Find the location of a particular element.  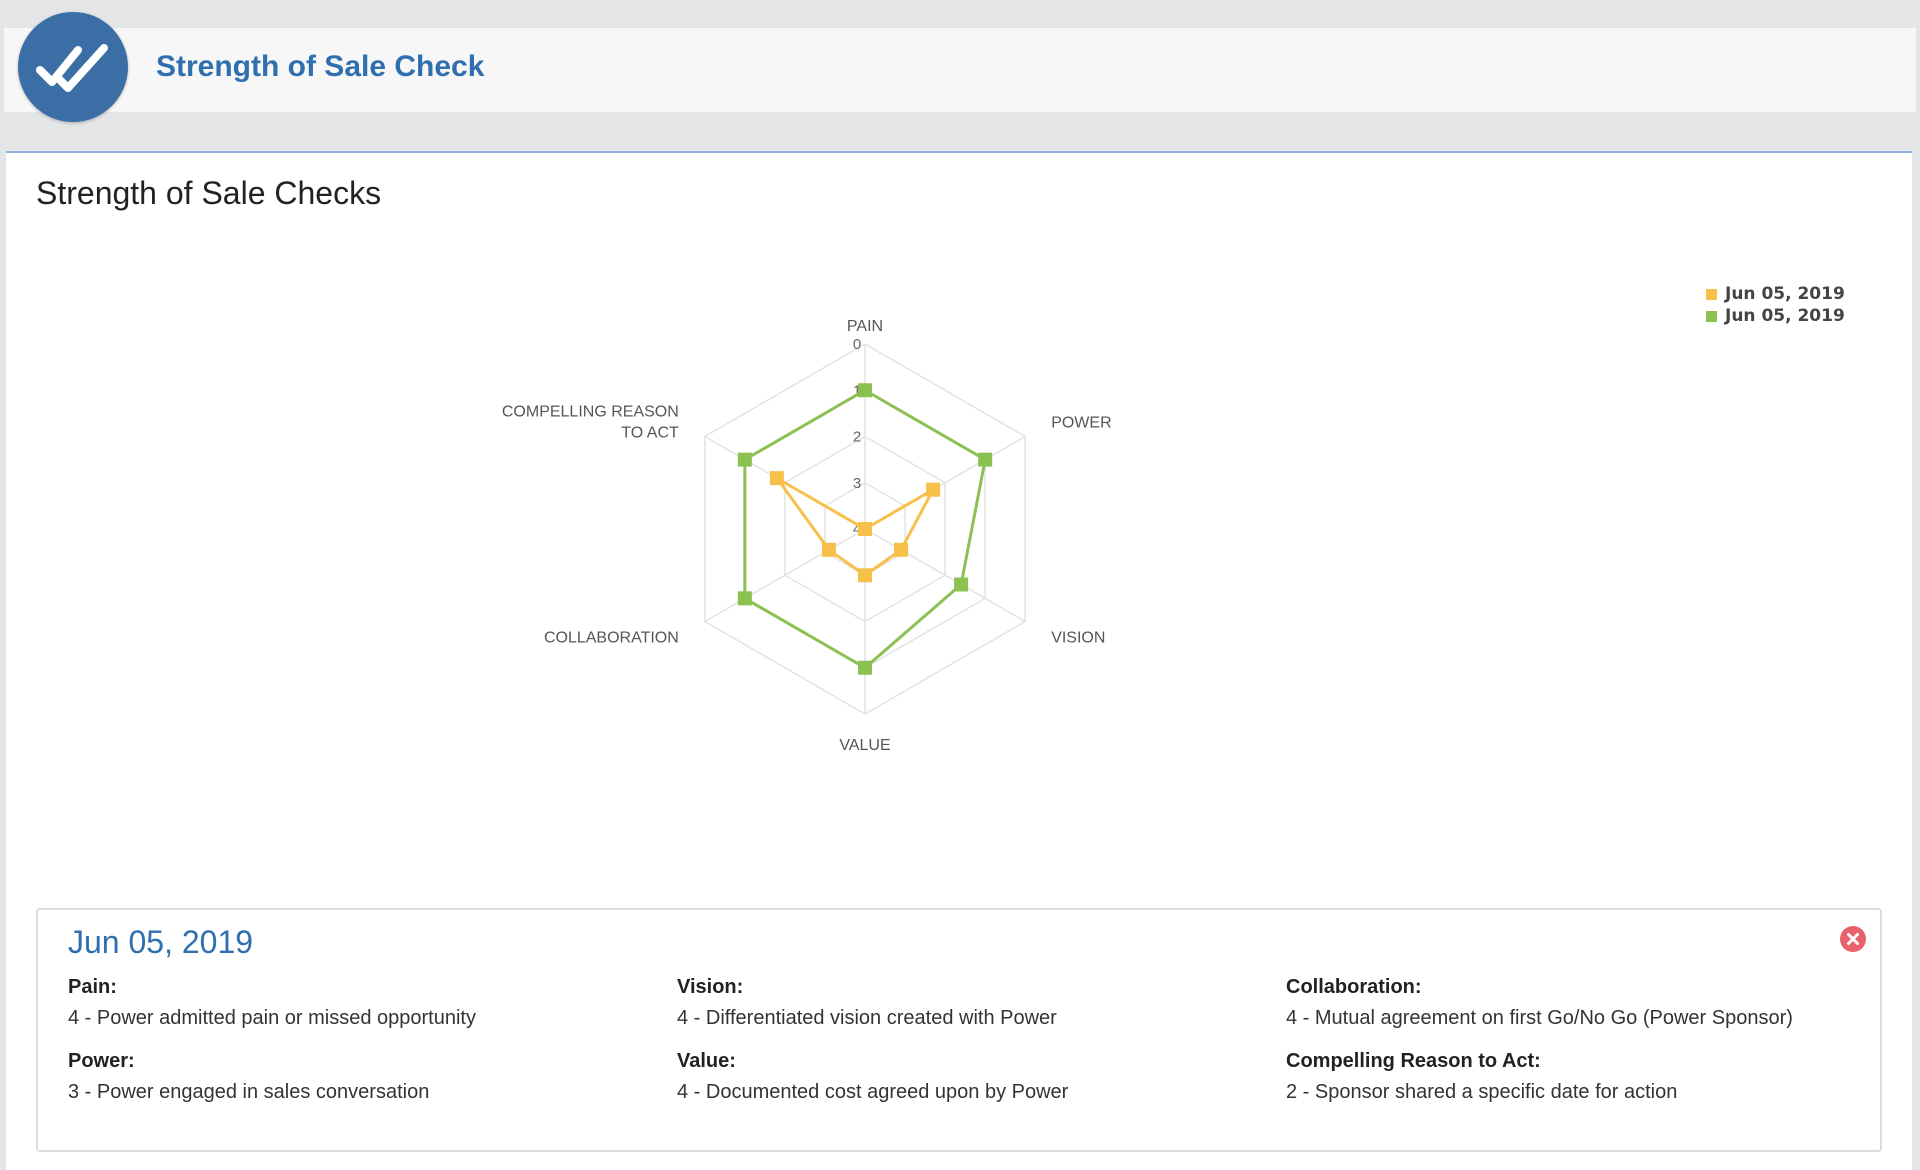

radar-axis-label: COMPELLING REASON TO ACT is located at coordinates (590, 423).